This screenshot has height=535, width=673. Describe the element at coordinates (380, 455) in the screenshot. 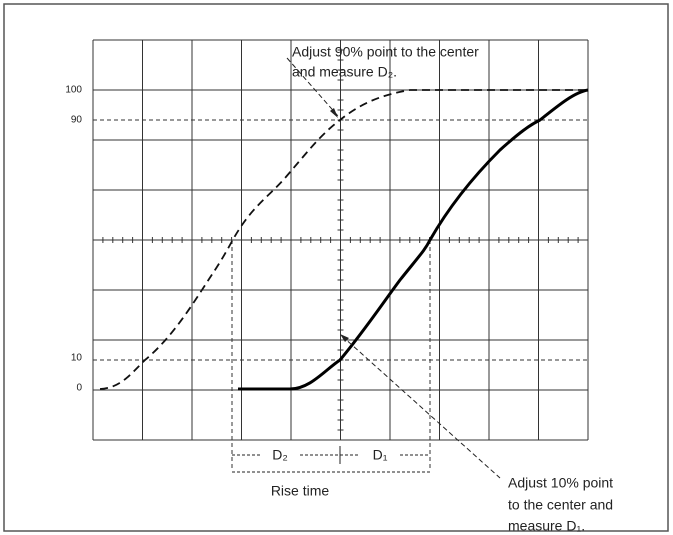

I see `d1-label: D₁` at that location.